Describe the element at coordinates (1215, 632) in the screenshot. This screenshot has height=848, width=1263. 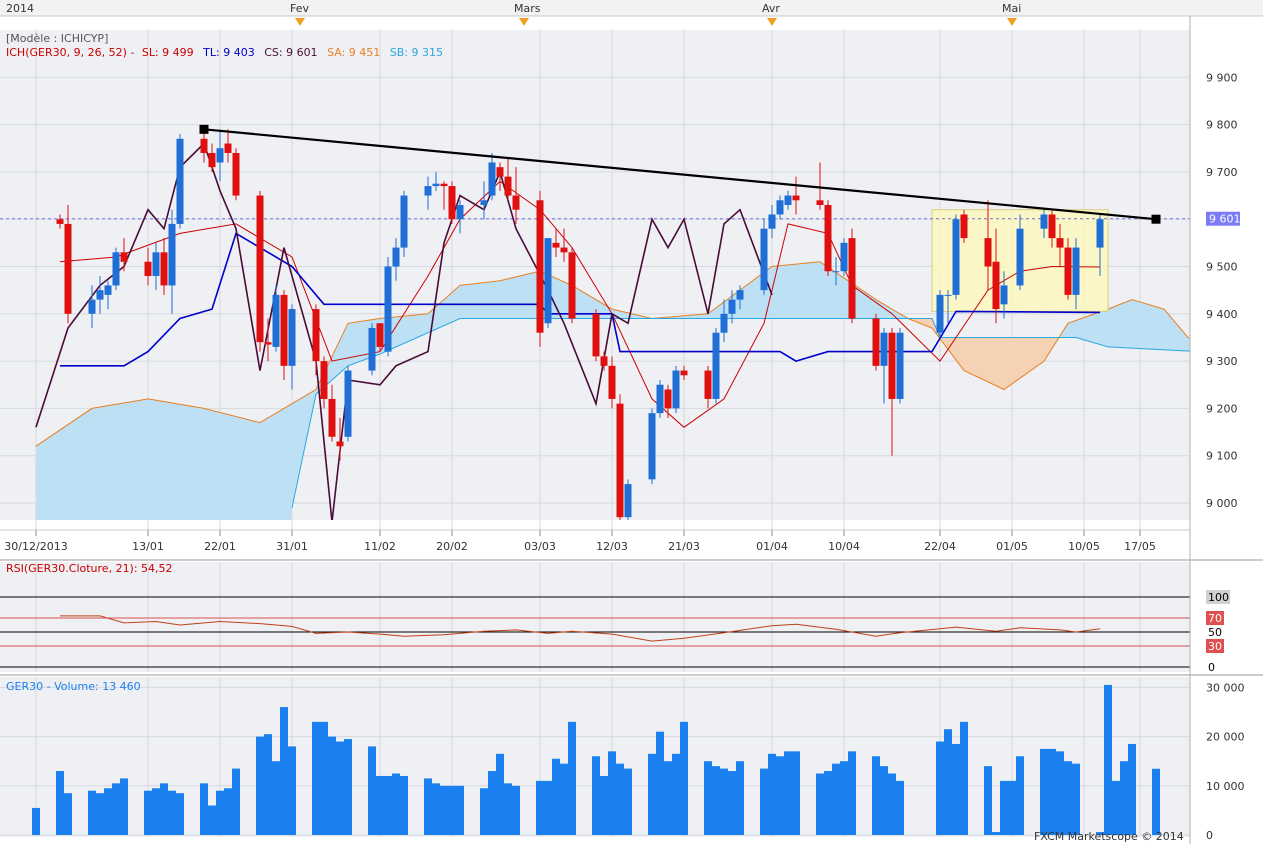
I see `rsi-tick-label: 50` at that location.